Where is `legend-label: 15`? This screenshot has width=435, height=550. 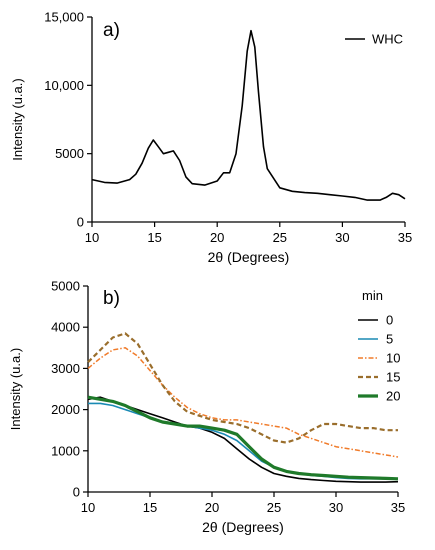 legend-label: 15 is located at coordinates (393, 377).